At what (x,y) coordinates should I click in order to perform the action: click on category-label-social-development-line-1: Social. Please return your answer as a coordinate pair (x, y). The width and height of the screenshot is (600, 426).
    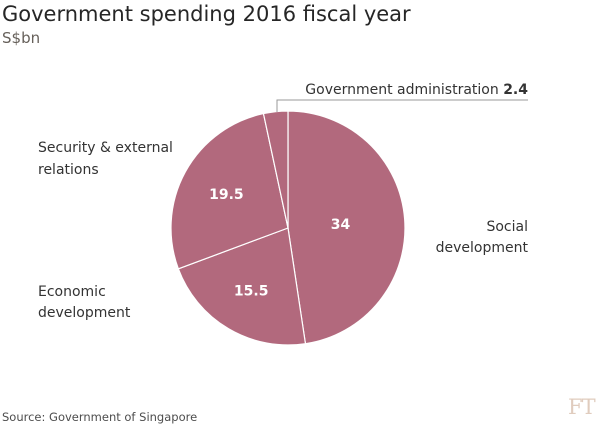
    Looking at the image, I should click on (507, 227).